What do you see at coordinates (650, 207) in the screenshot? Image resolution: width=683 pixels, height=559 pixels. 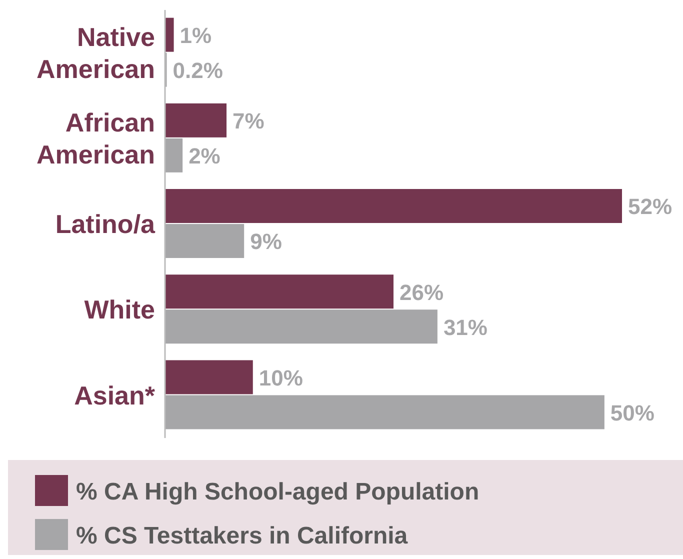 I see `data-label: 52%` at bounding box center [650, 207].